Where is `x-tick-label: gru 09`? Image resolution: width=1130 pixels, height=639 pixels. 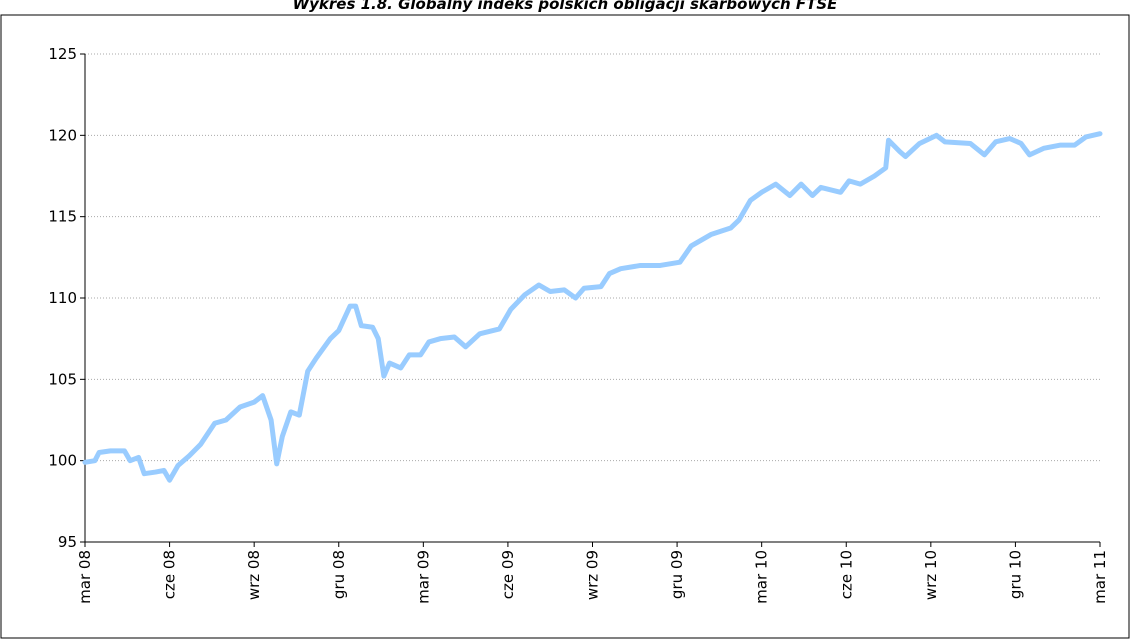
x-tick-label: gru 09 is located at coordinates (677, 574).